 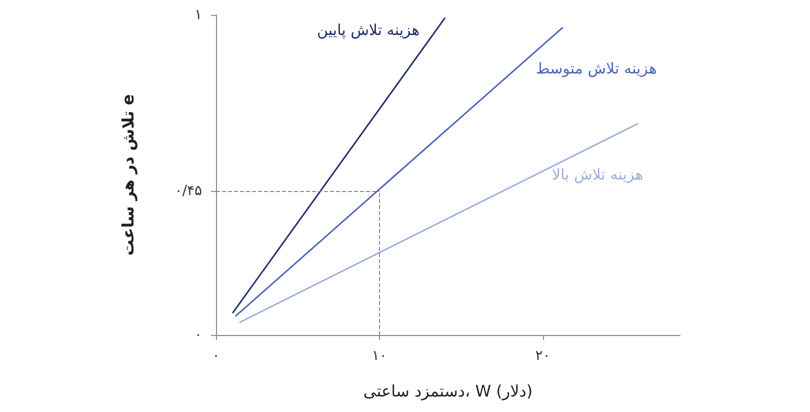 What do you see at coordinates (368, 30) in the screenshot?
I see `series-label: هزینه تلاش پایین` at bounding box center [368, 30].